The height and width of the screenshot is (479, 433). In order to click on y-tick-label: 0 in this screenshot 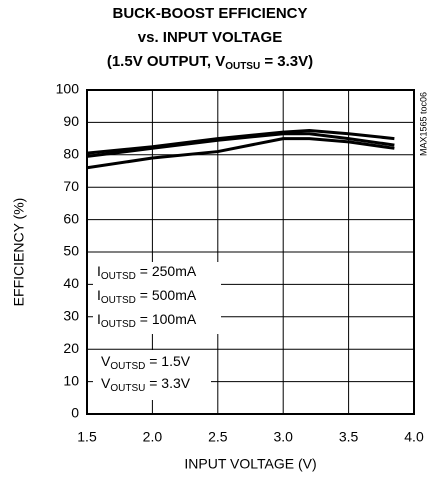, I will do `click(75, 413)`.